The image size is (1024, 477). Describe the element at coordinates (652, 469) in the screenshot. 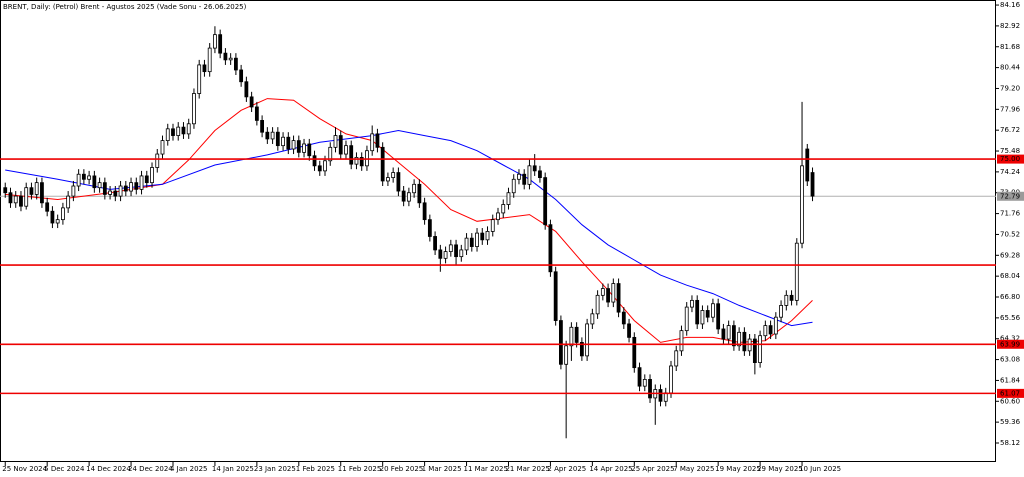

I see `x-tick-label: 25 Apr 2025` at that location.